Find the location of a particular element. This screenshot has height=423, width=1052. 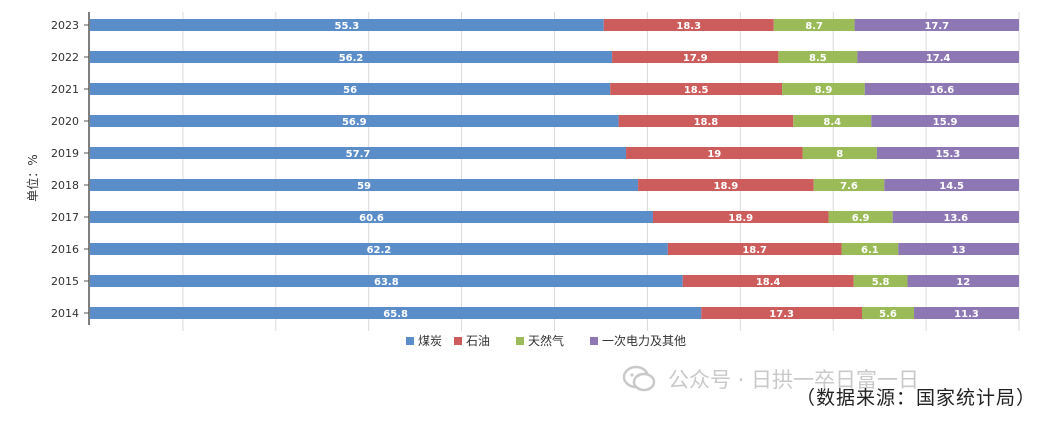

data-label: 6.9 is located at coordinates (861, 218).